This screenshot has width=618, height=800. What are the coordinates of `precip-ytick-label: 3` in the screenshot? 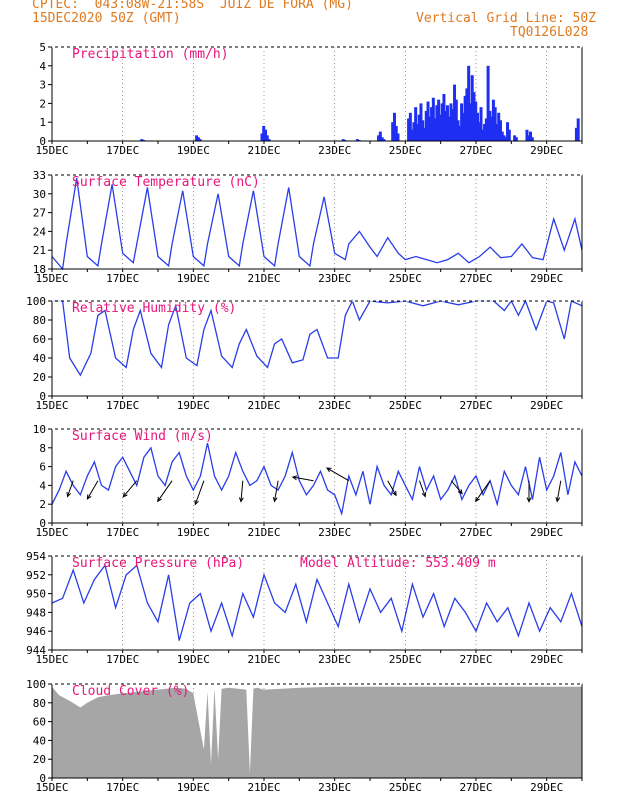 It's located at (42, 85).